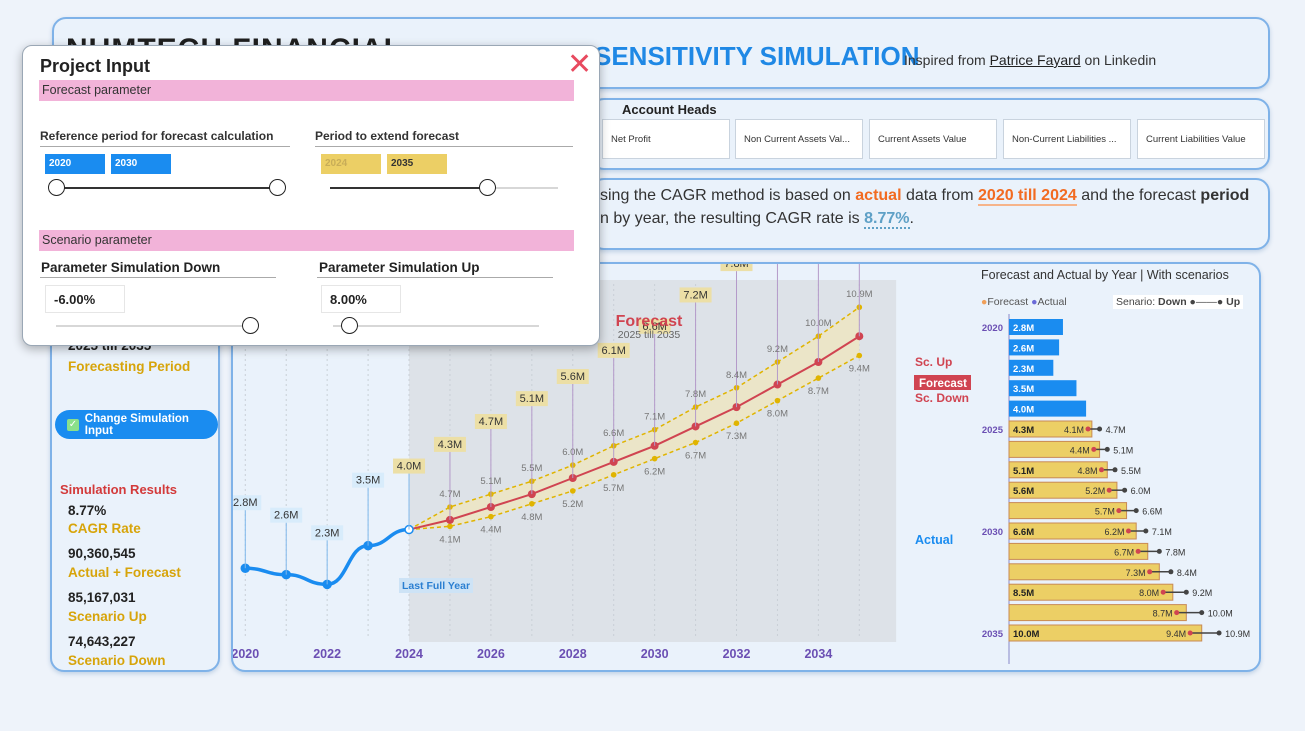  I want to click on scenario-up-value: 85,167,031, so click(102, 597).